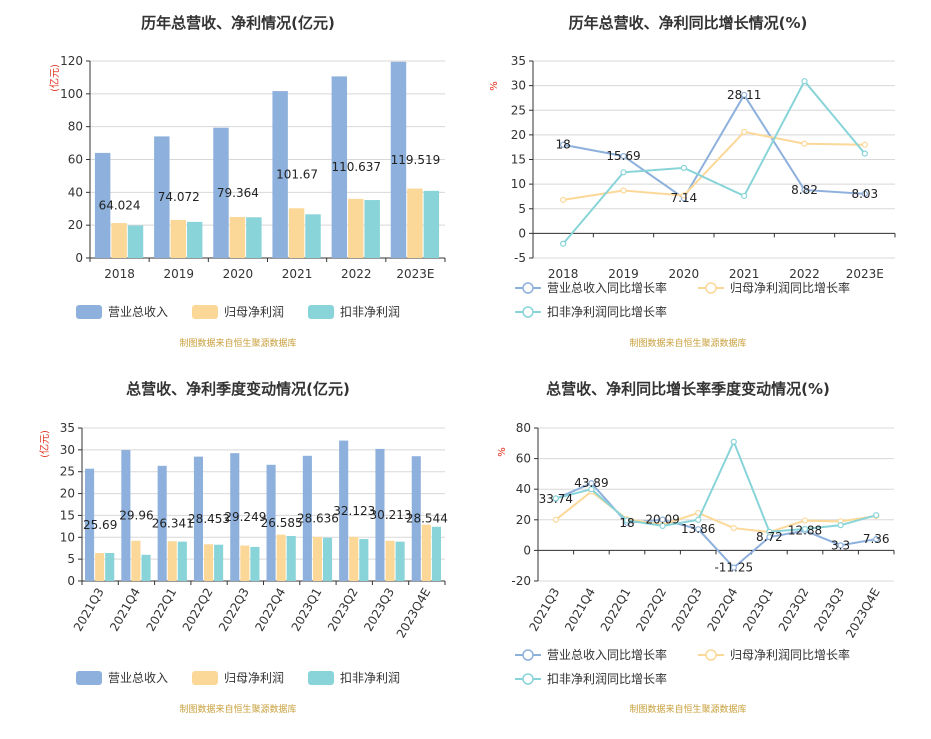  Describe the element at coordinates (67, 428) in the screenshot. I see `y-tick-label: 35` at that location.